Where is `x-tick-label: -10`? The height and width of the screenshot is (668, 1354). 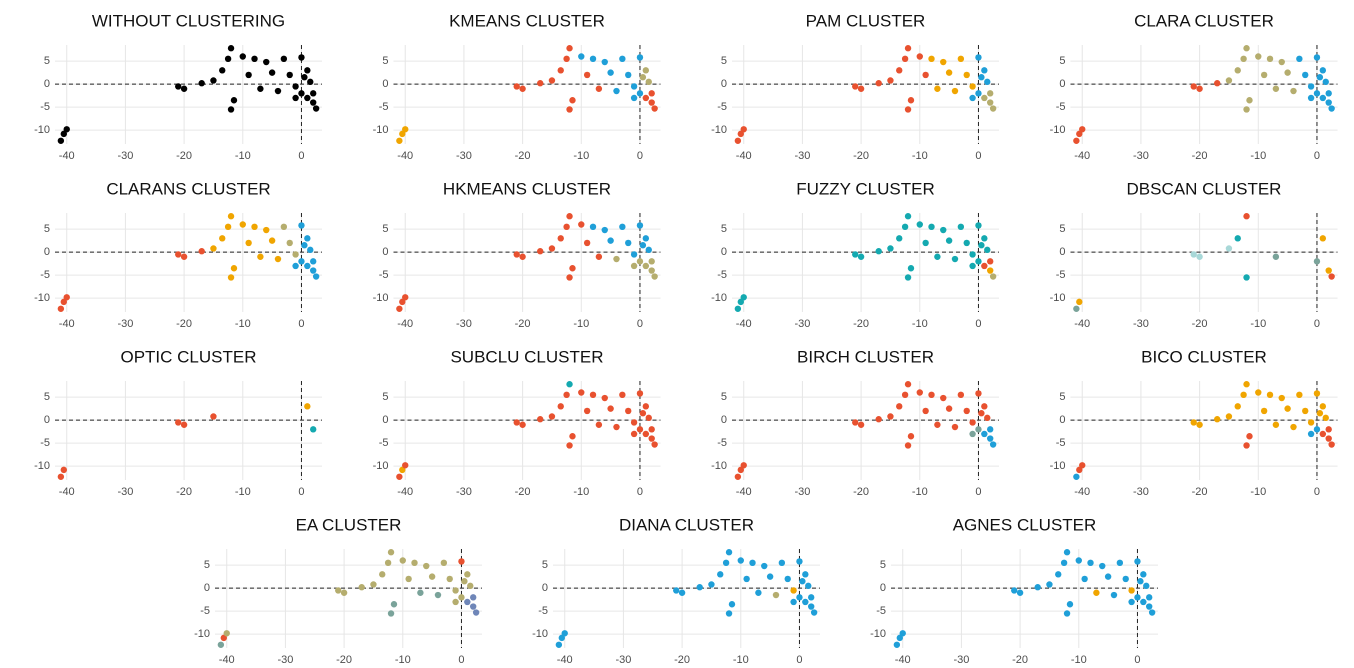 x-tick-label: -10 is located at coordinates (403, 660).